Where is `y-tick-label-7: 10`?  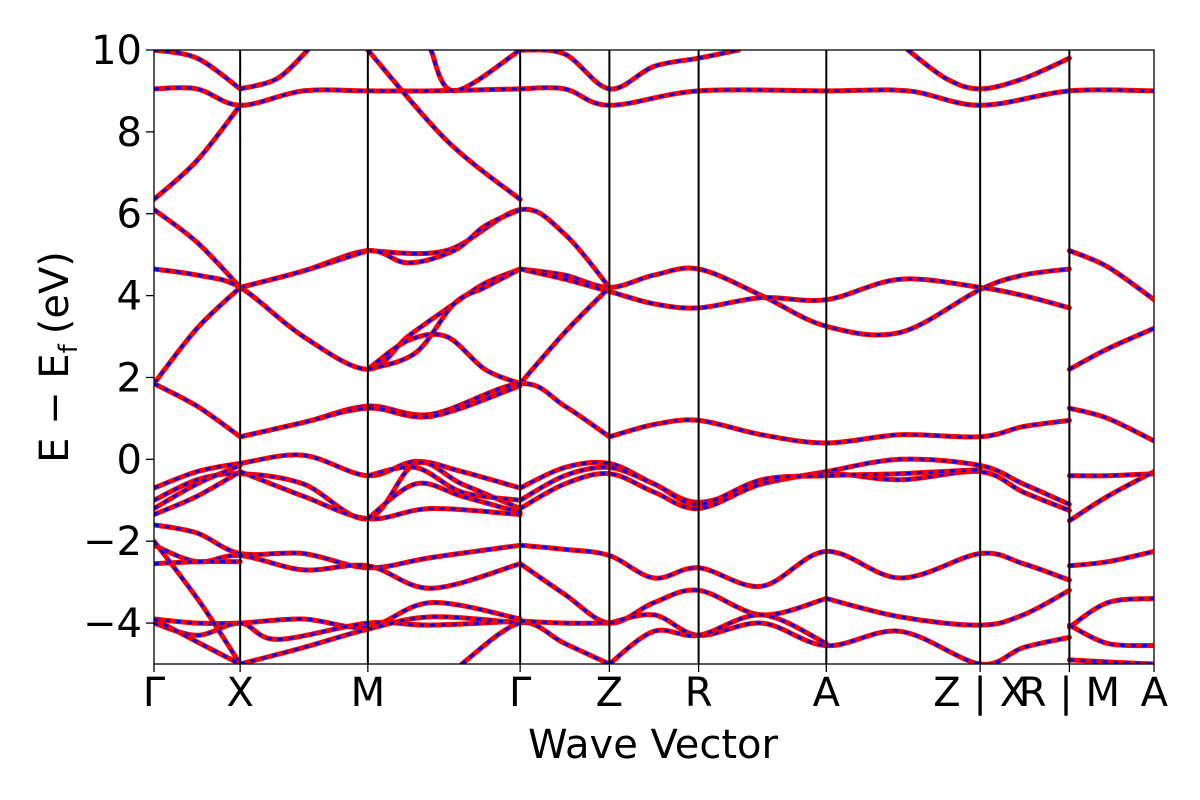
y-tick-label-7: 10 is located at coordinates (116, 51).